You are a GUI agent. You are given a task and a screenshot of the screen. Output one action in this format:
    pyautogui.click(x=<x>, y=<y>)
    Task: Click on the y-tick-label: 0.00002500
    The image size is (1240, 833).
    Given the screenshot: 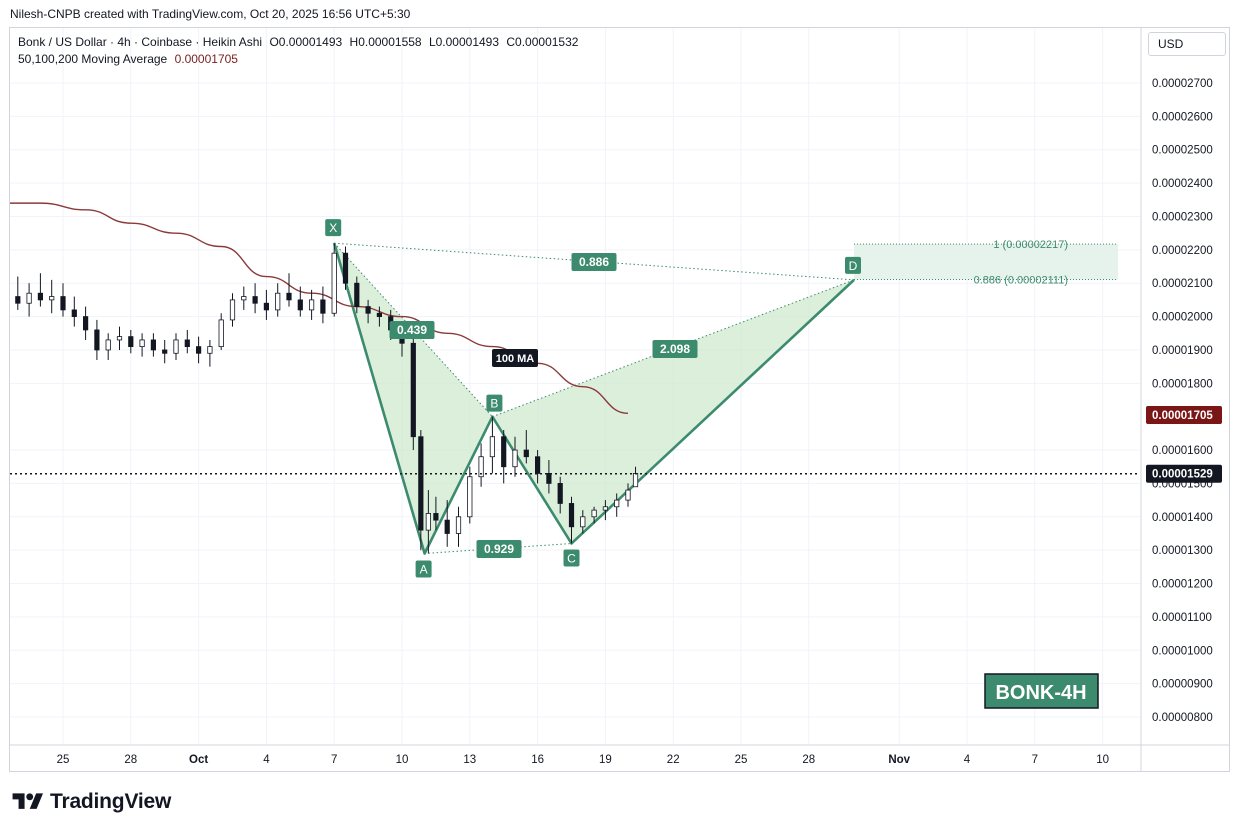 What is the action you would take?
    pyautogui.click(x=1182, y=151)
    